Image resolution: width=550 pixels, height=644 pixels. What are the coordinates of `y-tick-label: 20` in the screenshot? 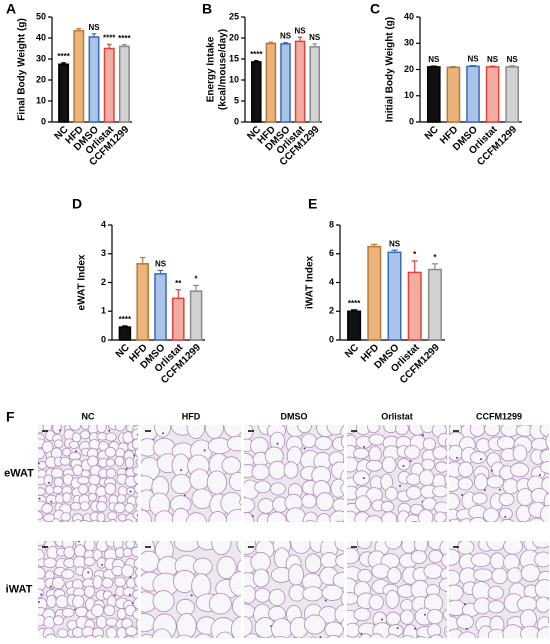 It's located at (41, 79).